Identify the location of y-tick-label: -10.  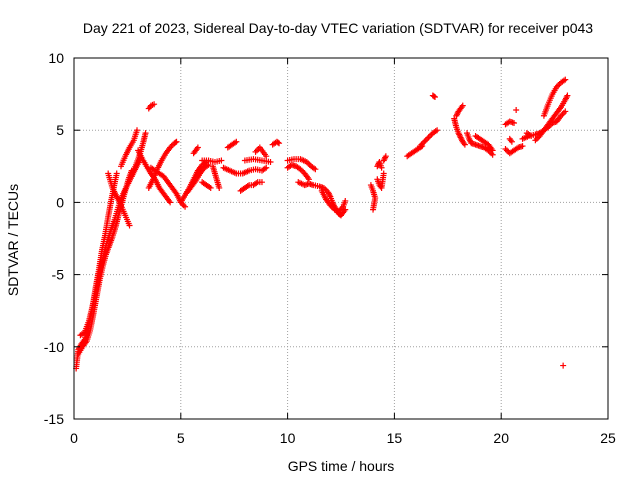
(54, 347).